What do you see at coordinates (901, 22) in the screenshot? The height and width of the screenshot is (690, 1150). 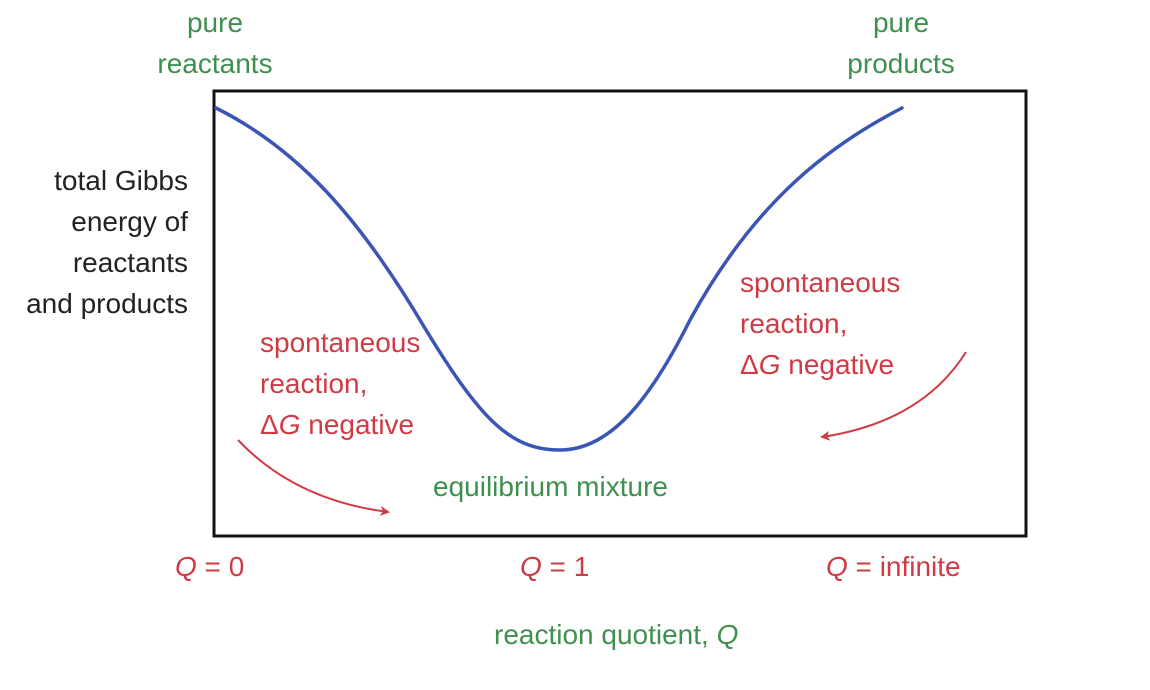 I see `pure-products-line-1: pure` at bounding box center [901, 22].